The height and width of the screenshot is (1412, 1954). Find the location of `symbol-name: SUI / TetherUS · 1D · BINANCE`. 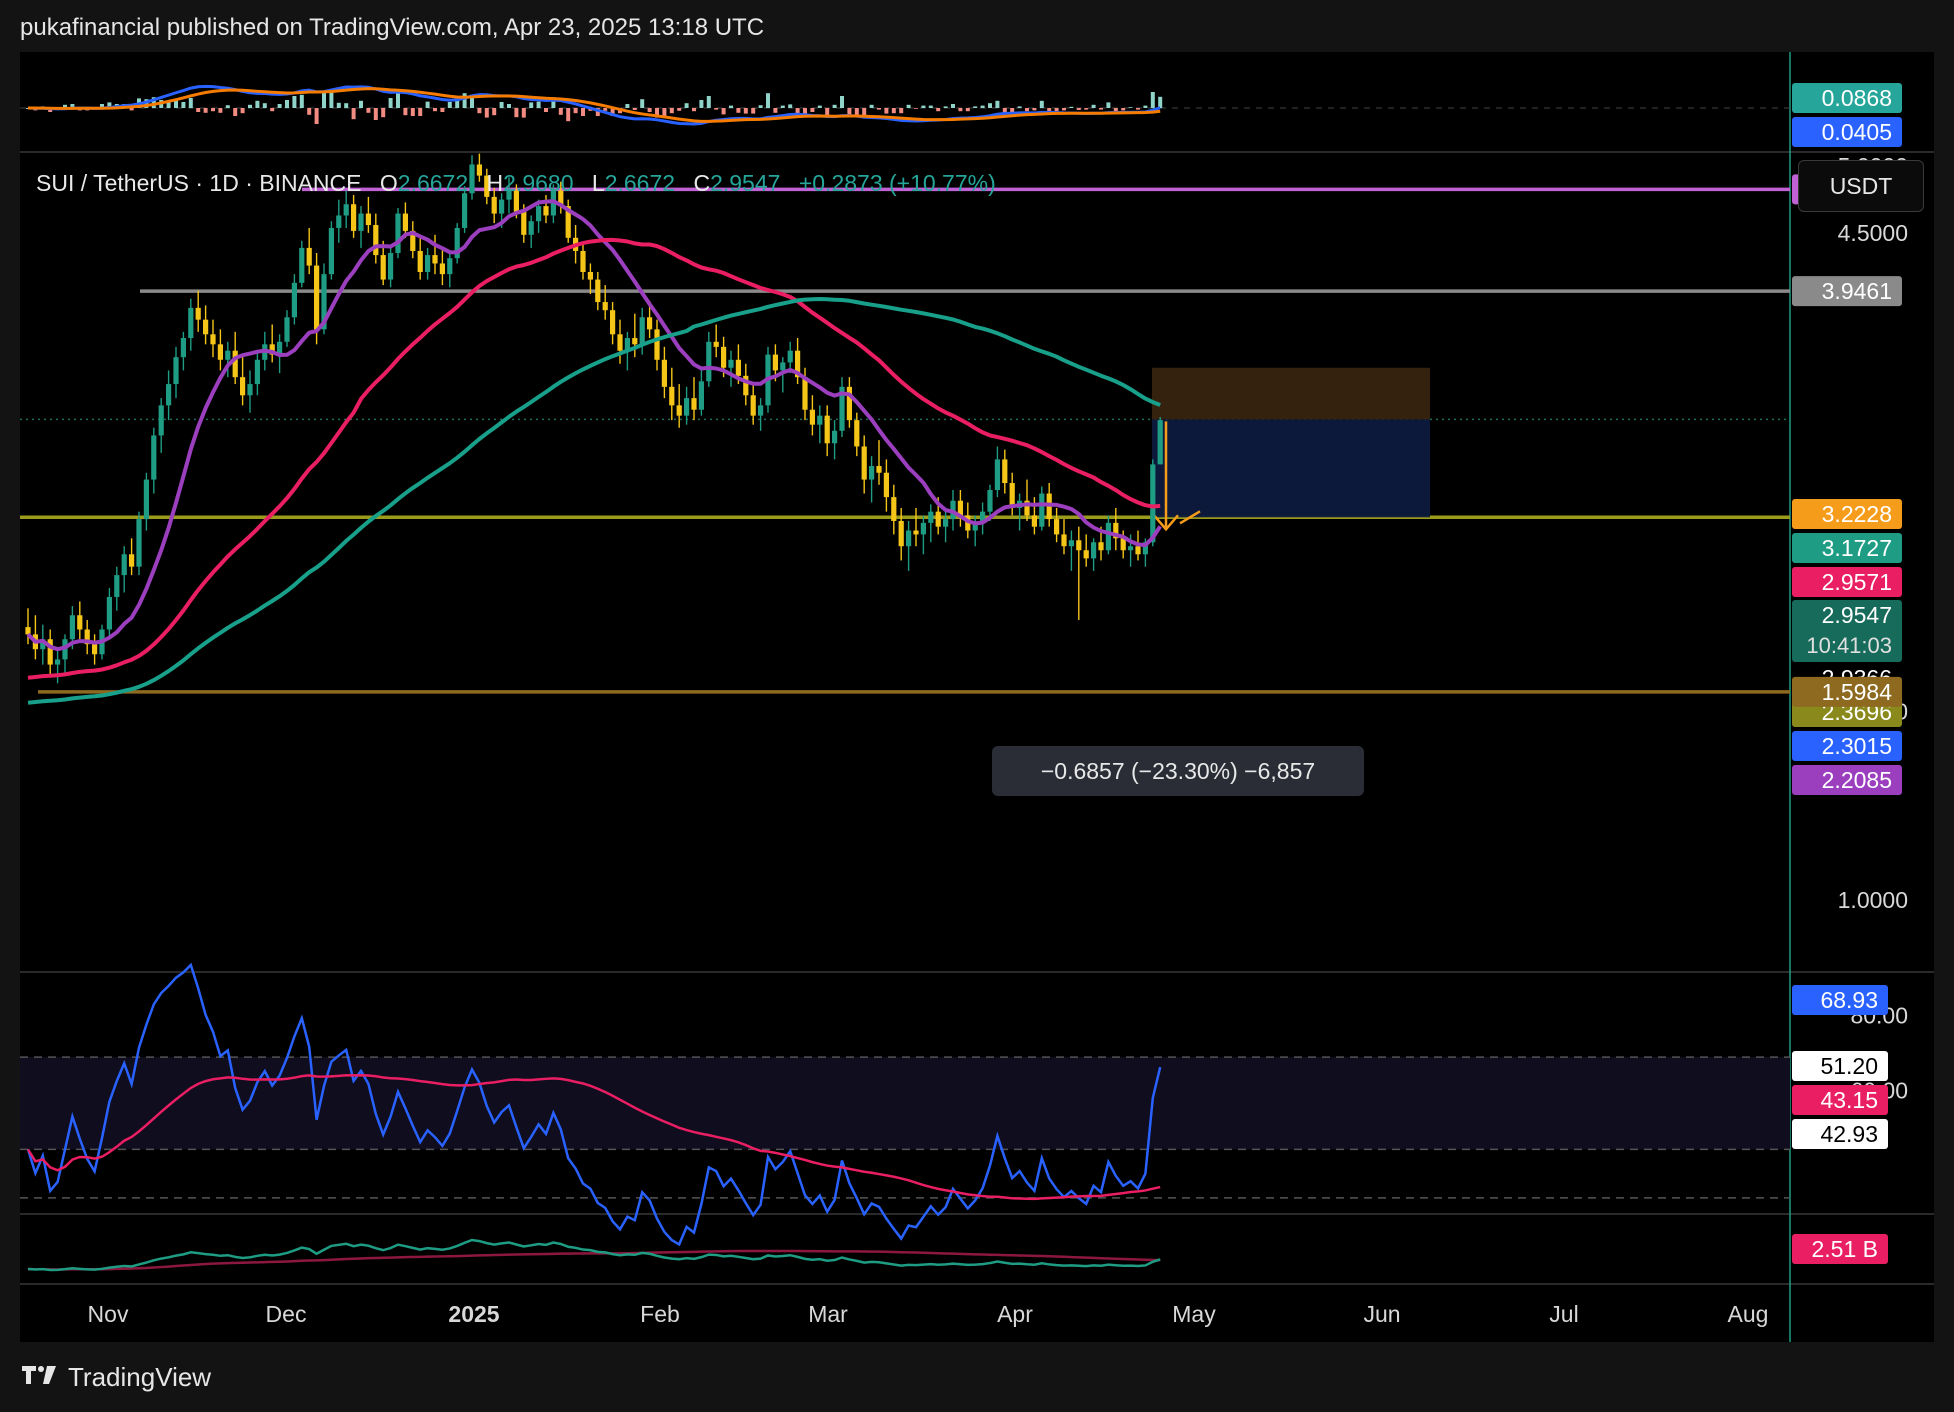

symbol-name: SUI / TetherUS · 1D · BINANCE is located at coordinates (199, 183).